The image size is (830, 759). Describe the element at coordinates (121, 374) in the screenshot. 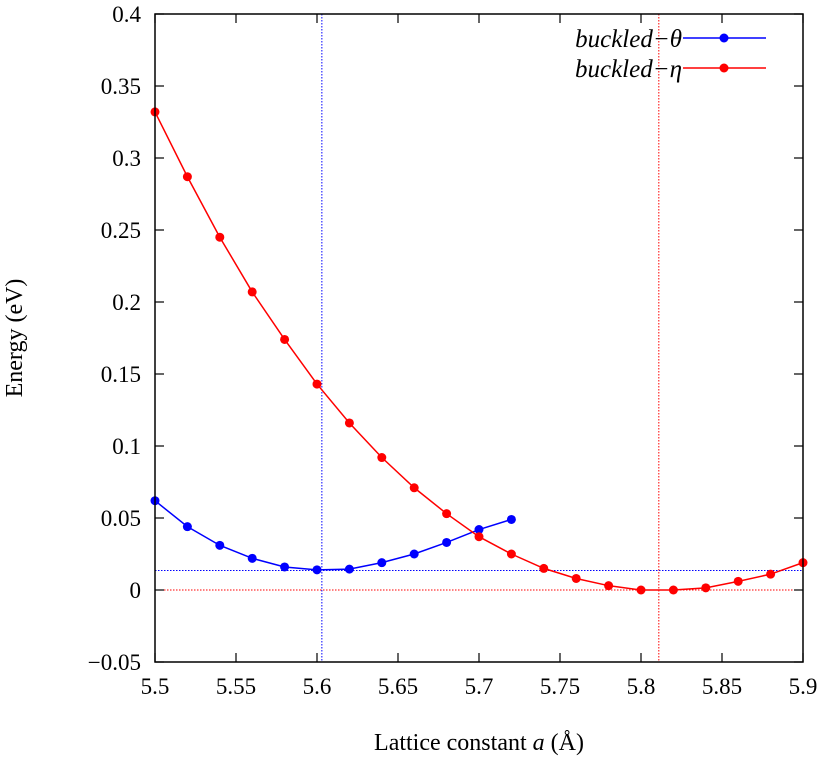

I see `y-tick-label: 0.15` at that location.